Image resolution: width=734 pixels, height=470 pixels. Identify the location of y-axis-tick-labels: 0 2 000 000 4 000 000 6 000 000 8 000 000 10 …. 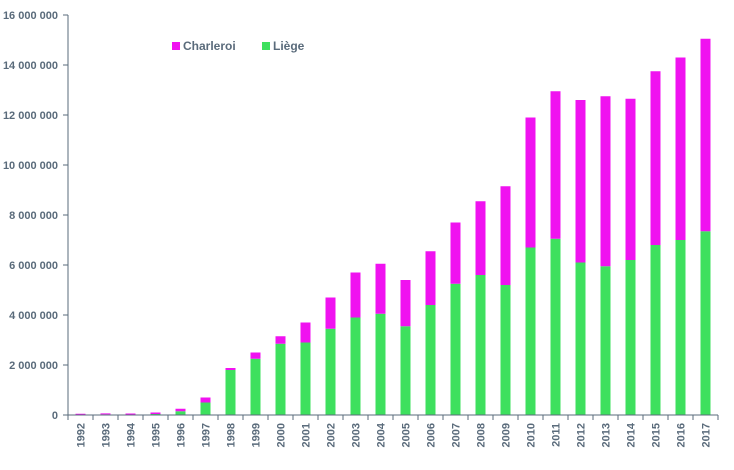
(30, 216).